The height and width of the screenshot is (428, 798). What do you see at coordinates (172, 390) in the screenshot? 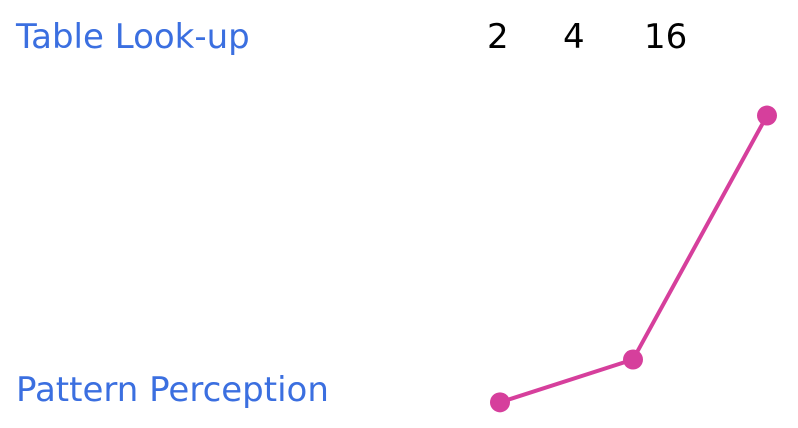
I see `pattern-perception-label: Pattern Perception` at bounding box center [172, 390].